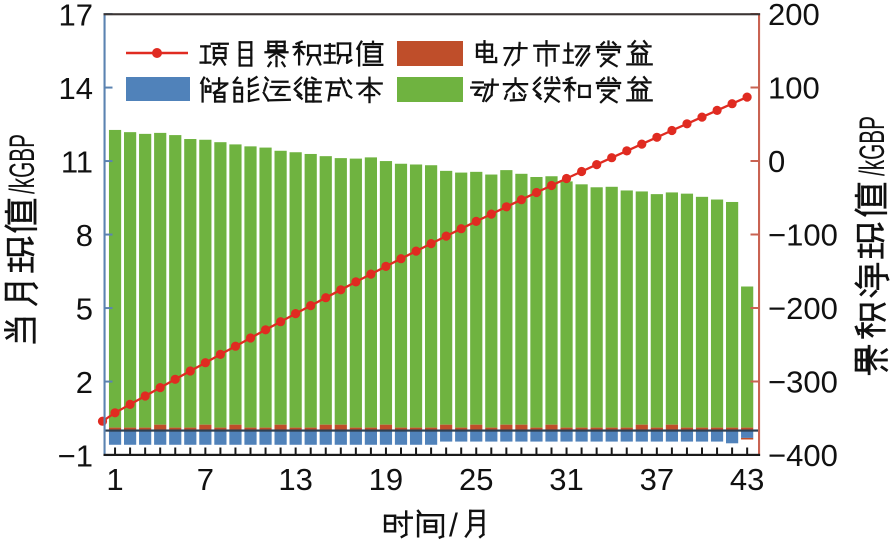 Image resolution: width=895 pixels, height=548 pixels. I want to click on svg-text: 17, so click(76, 16).